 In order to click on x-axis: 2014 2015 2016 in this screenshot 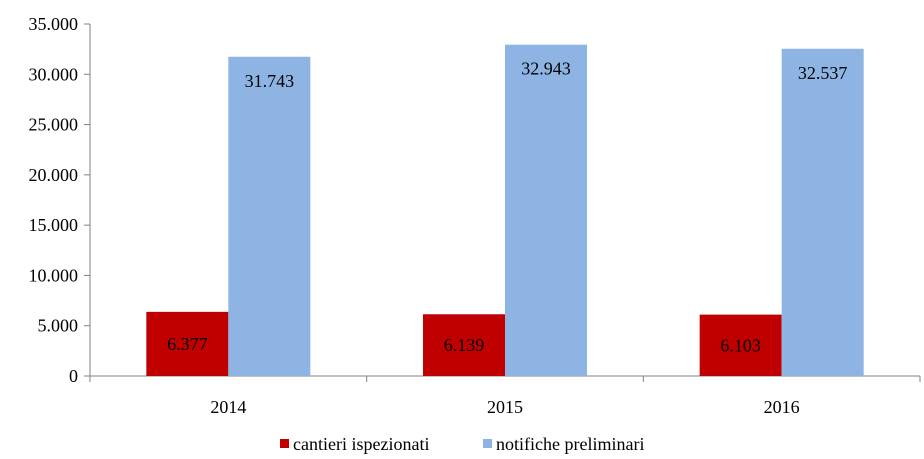, I will do `click(505, 396)`.